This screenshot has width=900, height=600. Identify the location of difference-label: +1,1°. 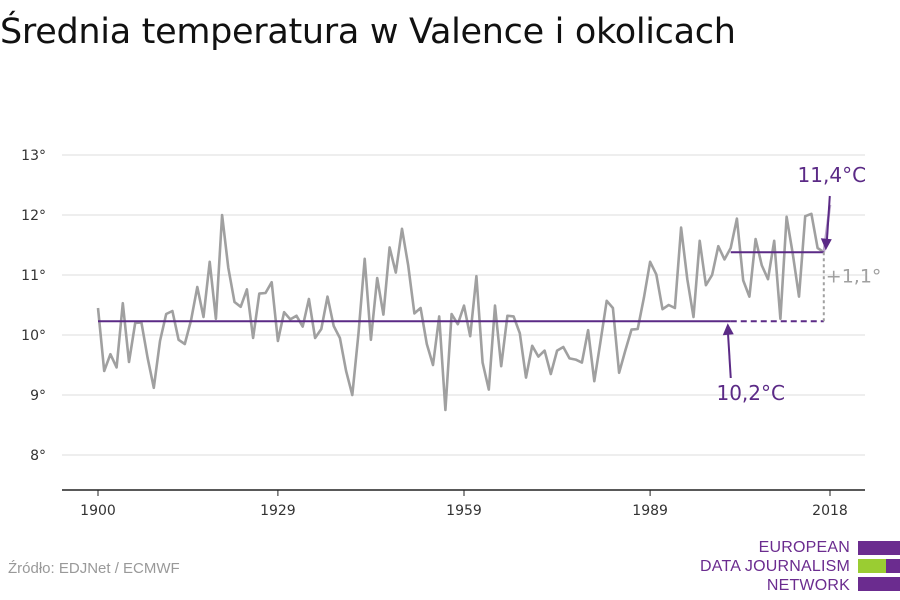
(854, 277).